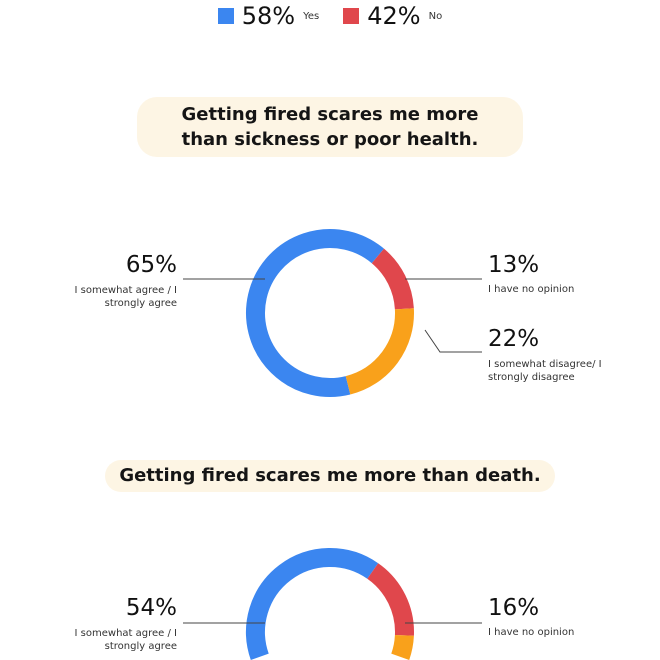 The height and width of the screenshot is (660, 660). I want to click on legend-value: 58%, so click(268, 16).